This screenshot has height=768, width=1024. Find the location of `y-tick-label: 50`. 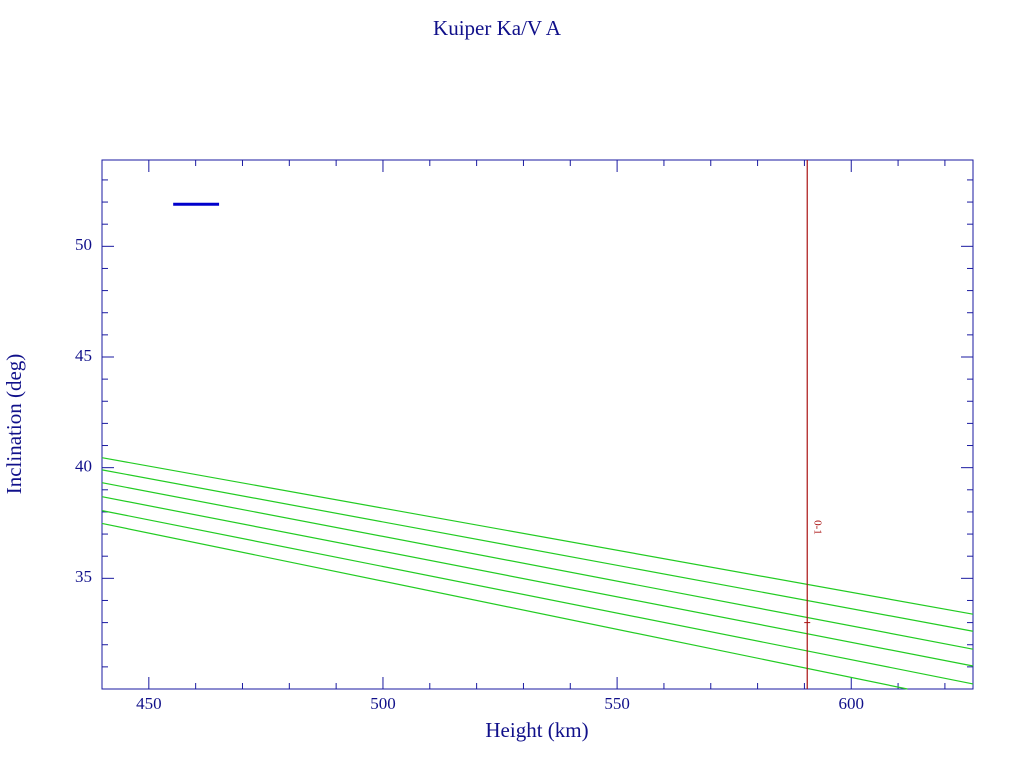

y-tick-label: 50 is located at coordinates (83, 244).